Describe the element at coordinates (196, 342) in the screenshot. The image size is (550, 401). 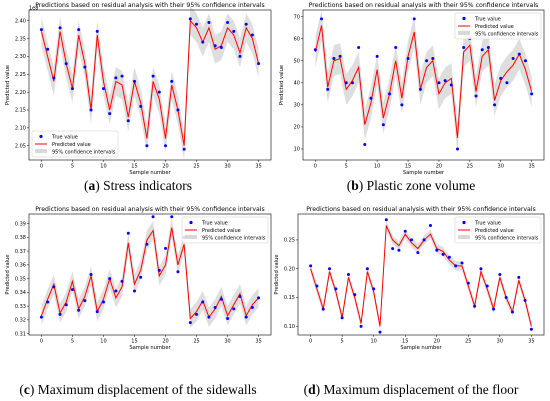
I see `x-tick-label: 25` at that location.